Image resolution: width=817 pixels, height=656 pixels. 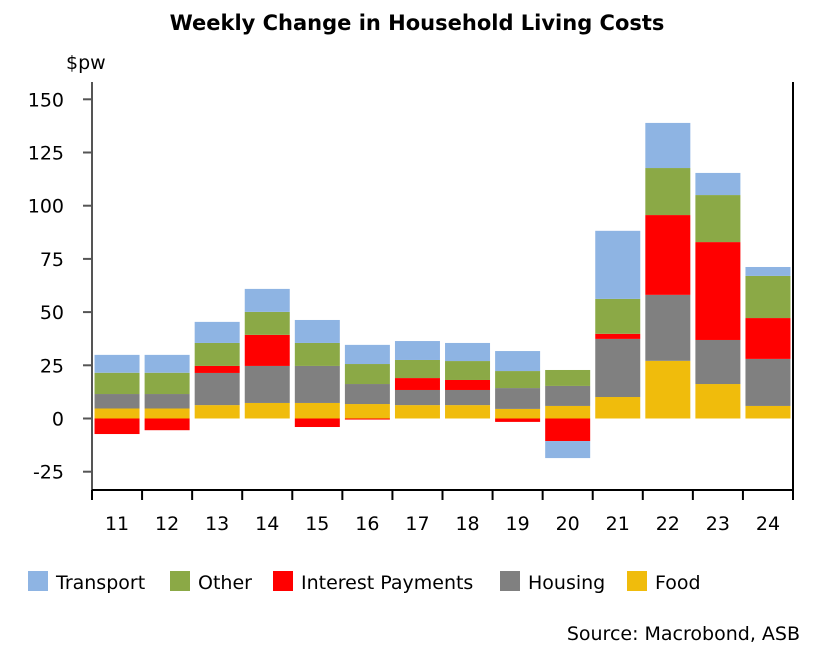 I want to click on x-tick-label: 22, so click(x=668, y=524).